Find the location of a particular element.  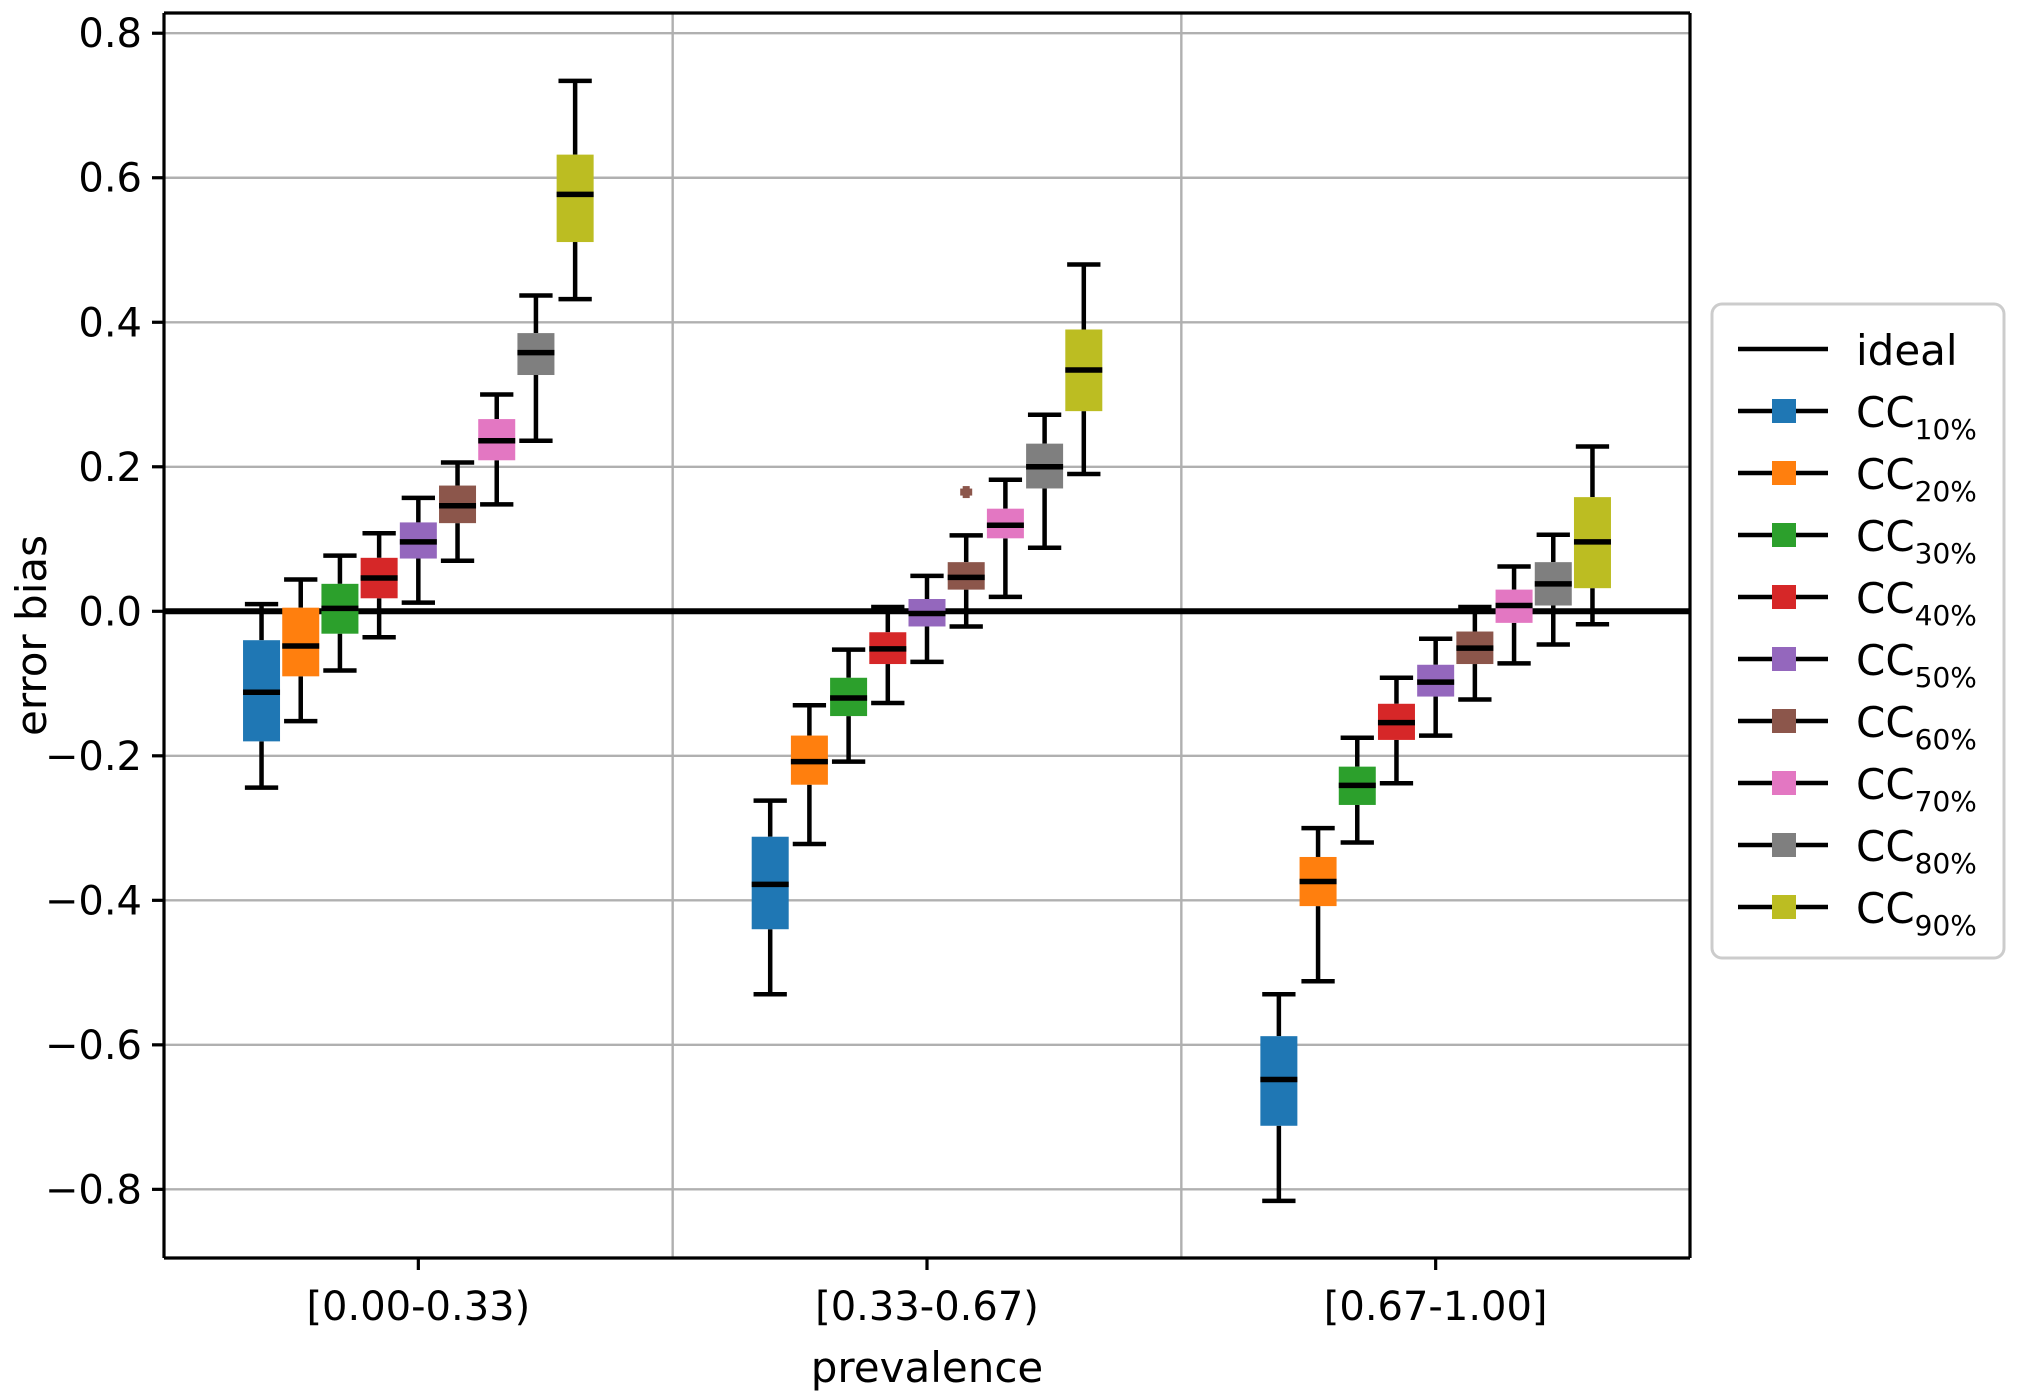

x-axis-title: prevalence is located at coordinates (927, 1367).